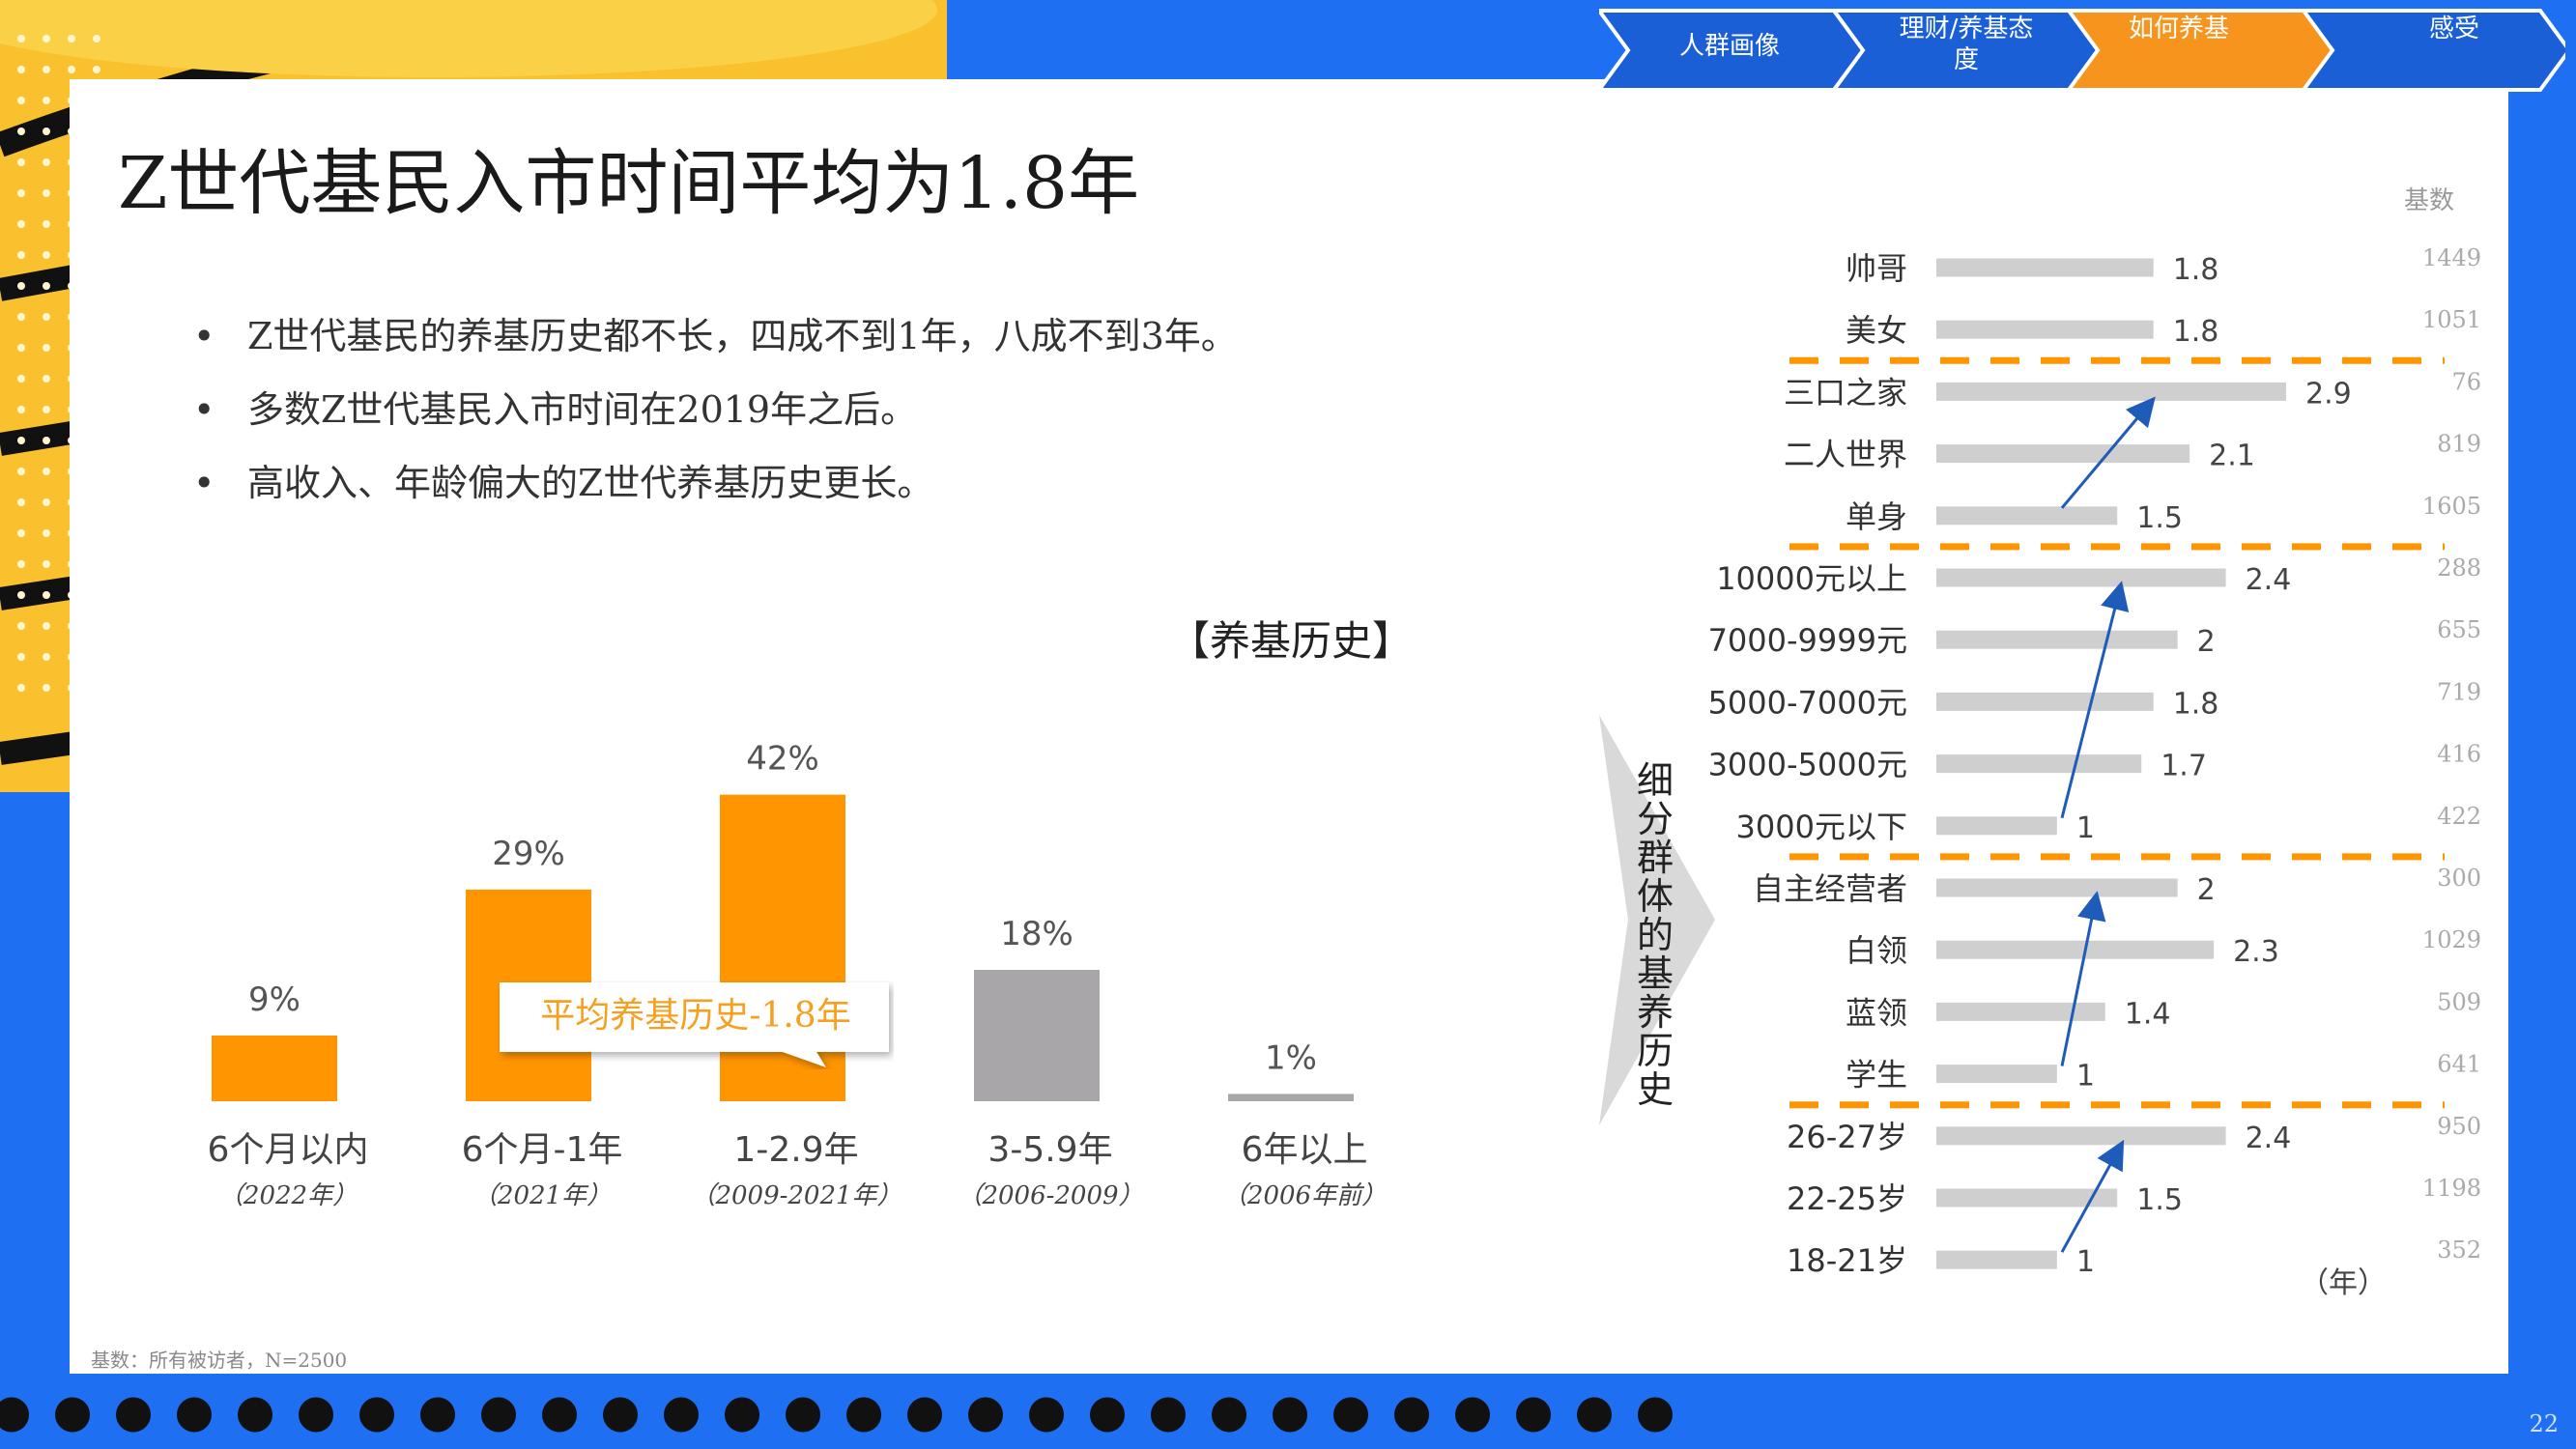 Image resolution: width=2576 pixels, height=1449 pixels. Describe the element at coordinates (1808, 765) in the screenshot. I see `category-label: 3000-5000元` at that location.